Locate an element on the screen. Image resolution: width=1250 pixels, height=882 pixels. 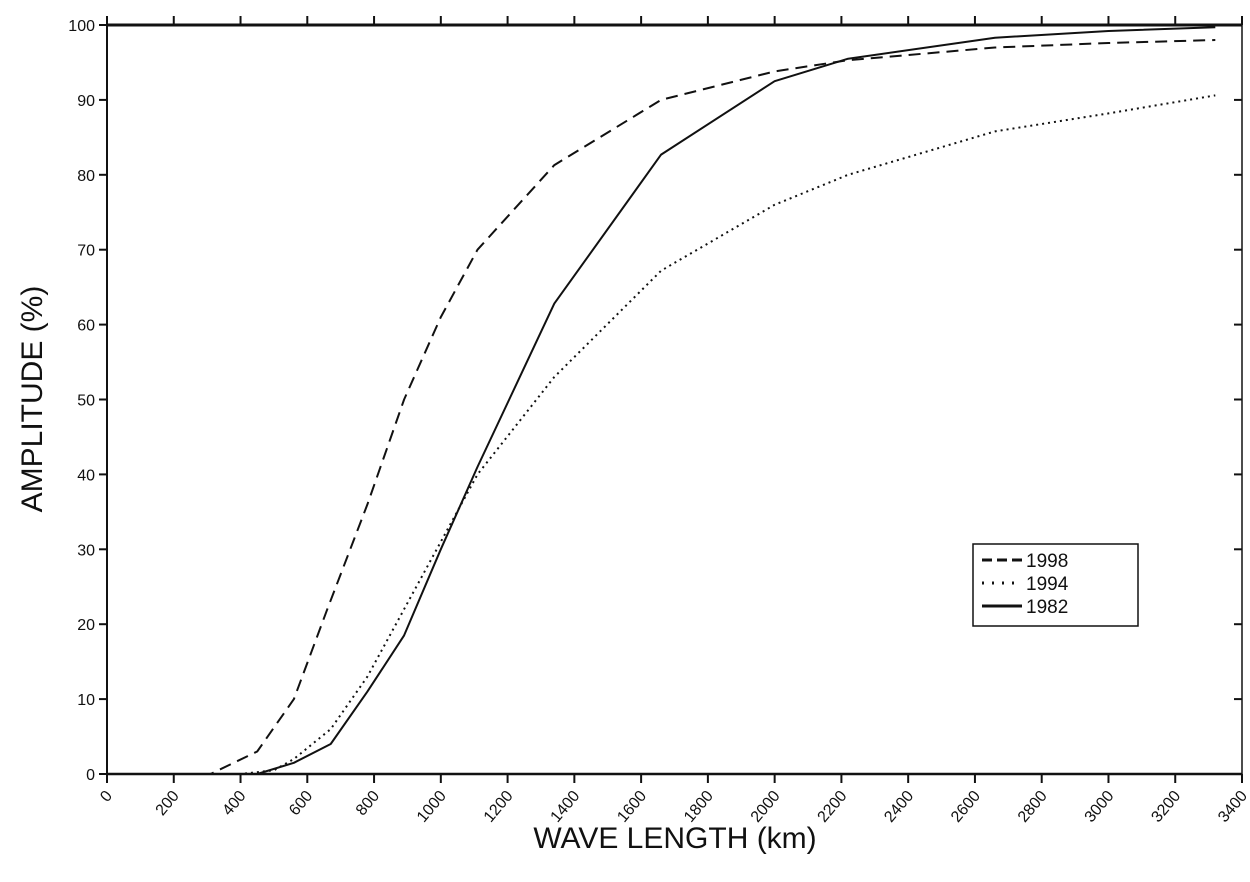
y-tick-label: 100 is located at coordinates (81, 26).